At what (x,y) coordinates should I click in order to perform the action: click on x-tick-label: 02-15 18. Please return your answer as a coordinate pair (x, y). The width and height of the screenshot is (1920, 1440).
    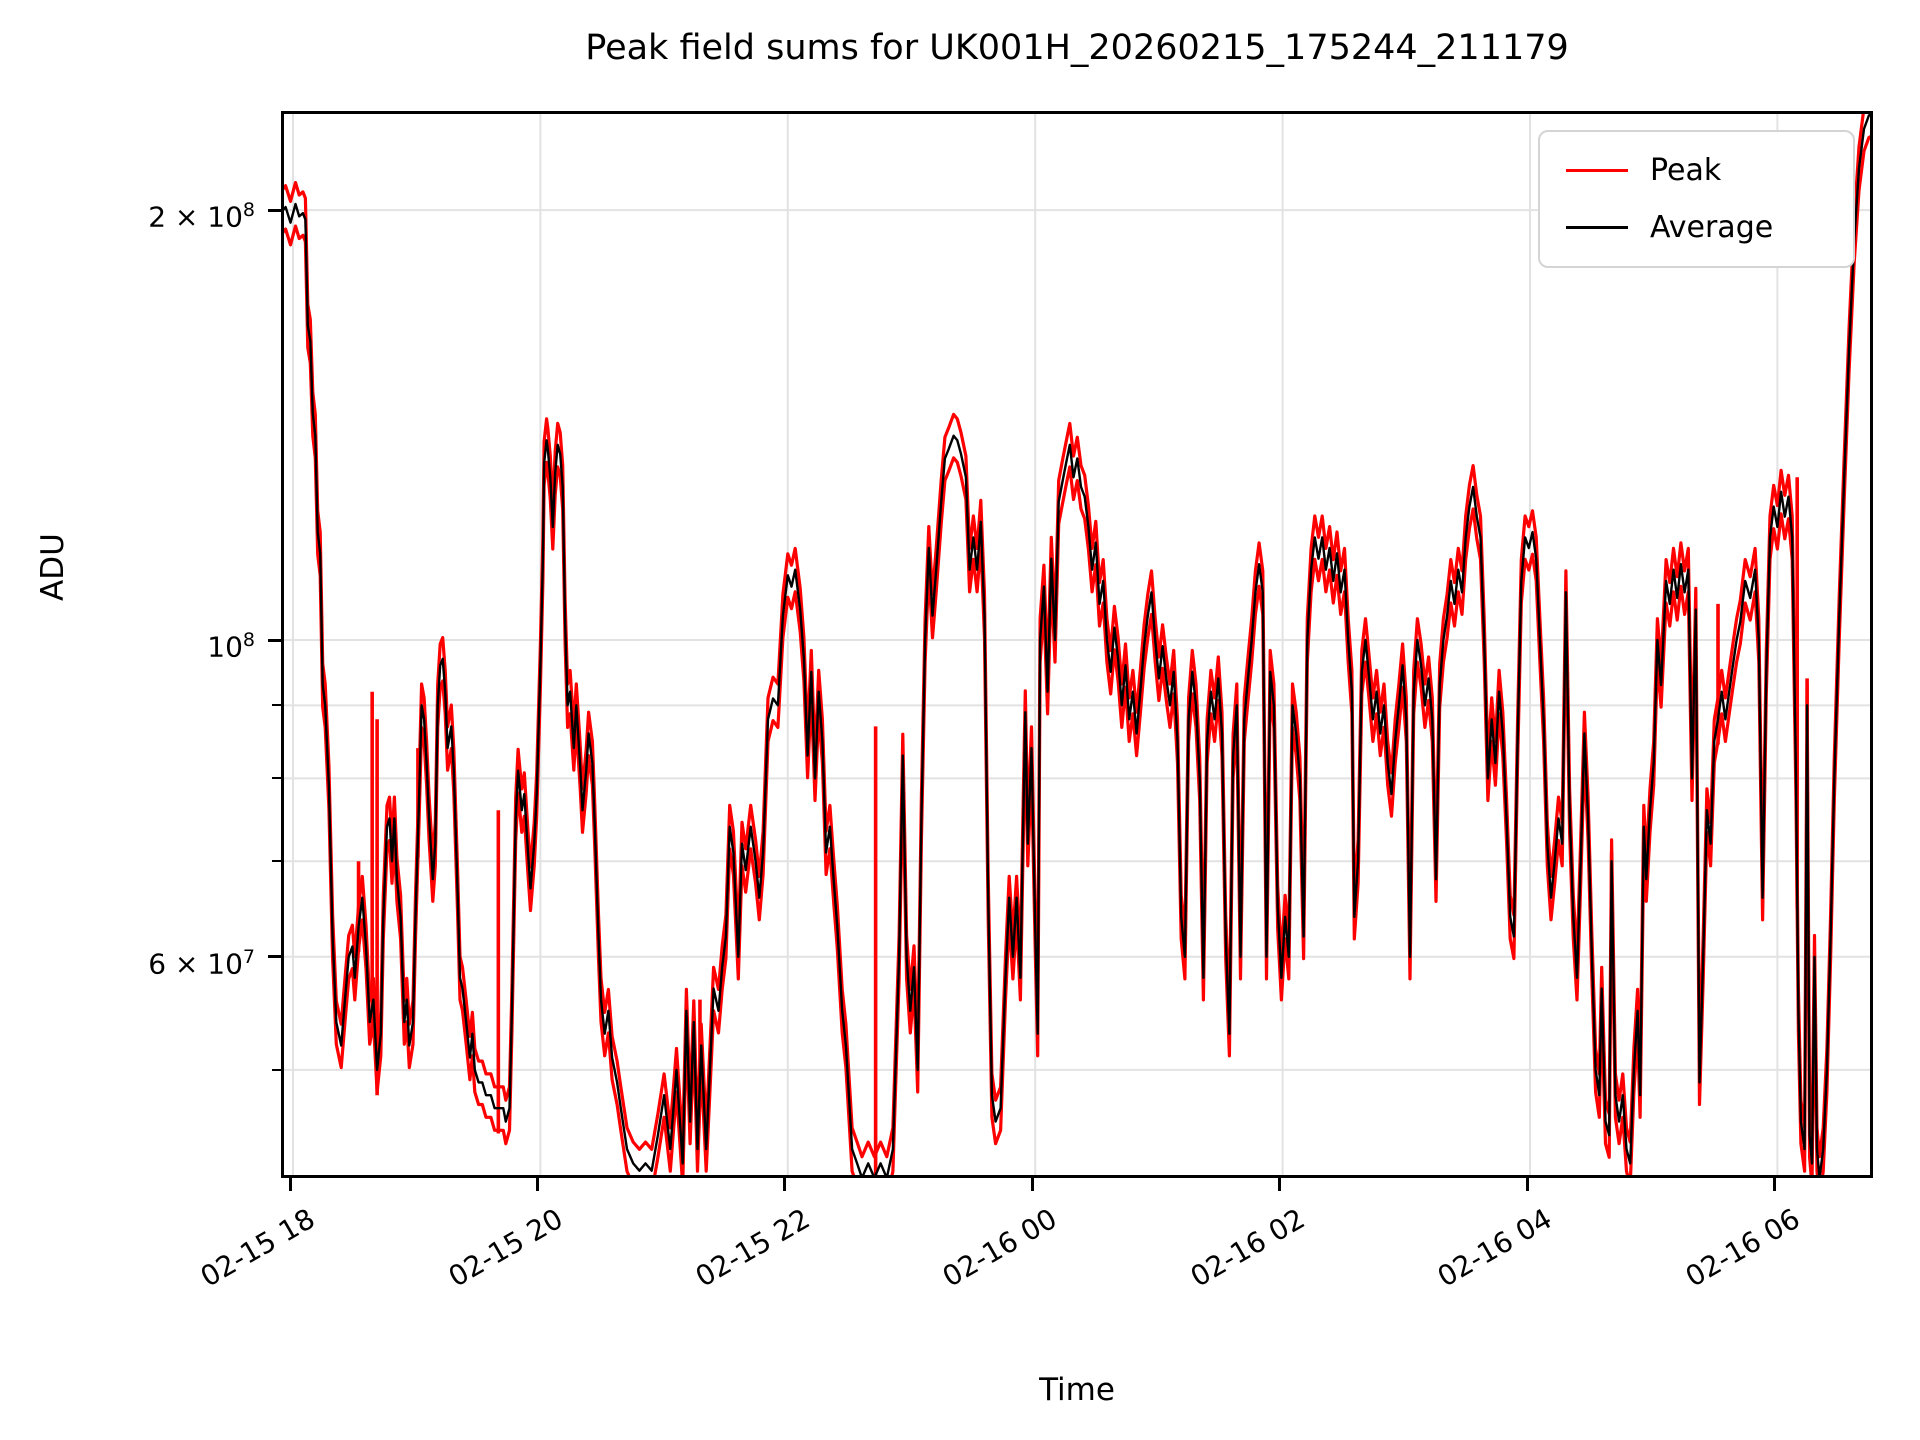
    Looking at the image, I should click on (257, 1248).